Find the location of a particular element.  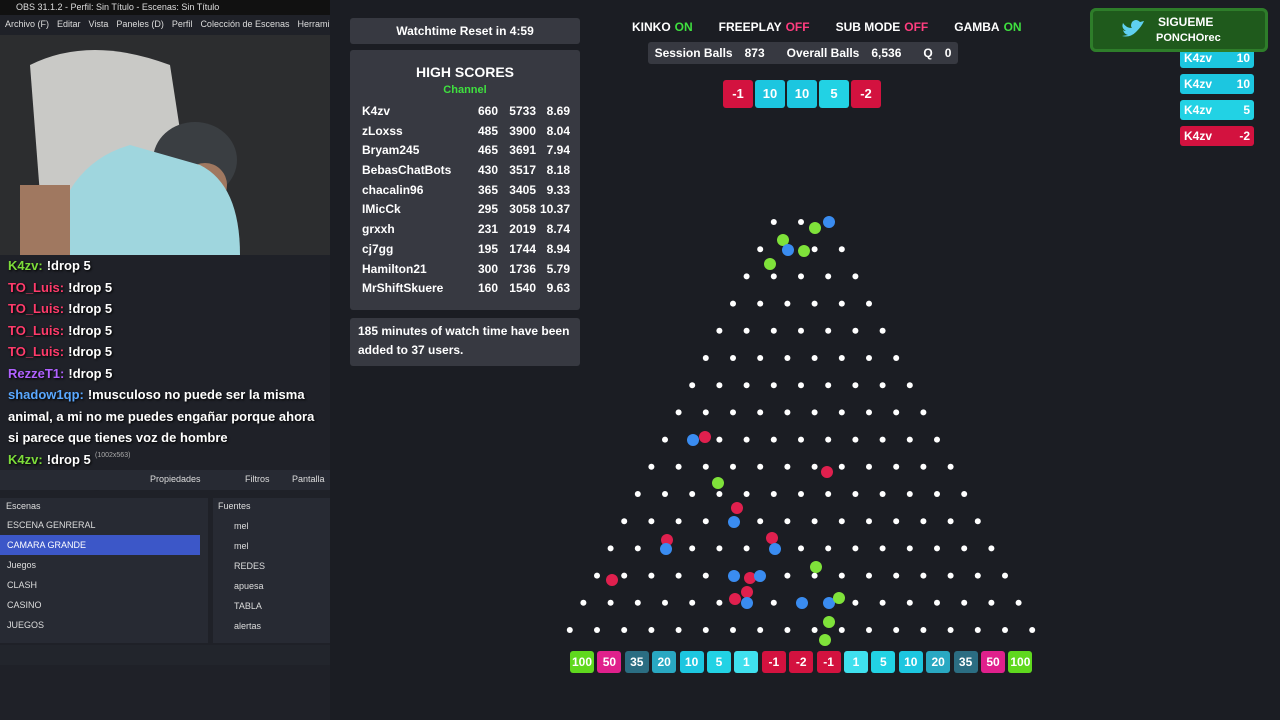

score-cell: 1540 is located at coordinates (522, 288).